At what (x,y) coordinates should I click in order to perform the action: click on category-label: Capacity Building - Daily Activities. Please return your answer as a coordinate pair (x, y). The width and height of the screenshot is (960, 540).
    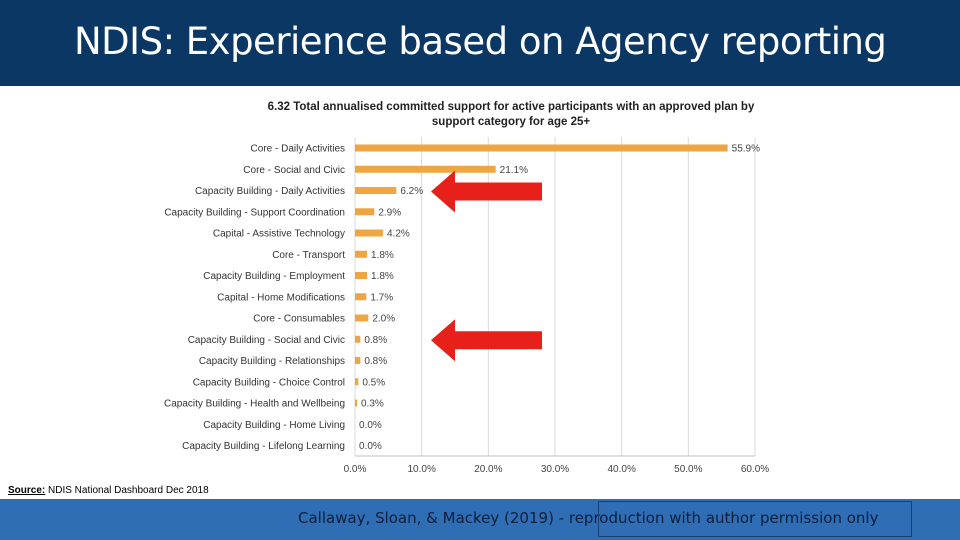
    Looking at the image, I should click on (270, 191).